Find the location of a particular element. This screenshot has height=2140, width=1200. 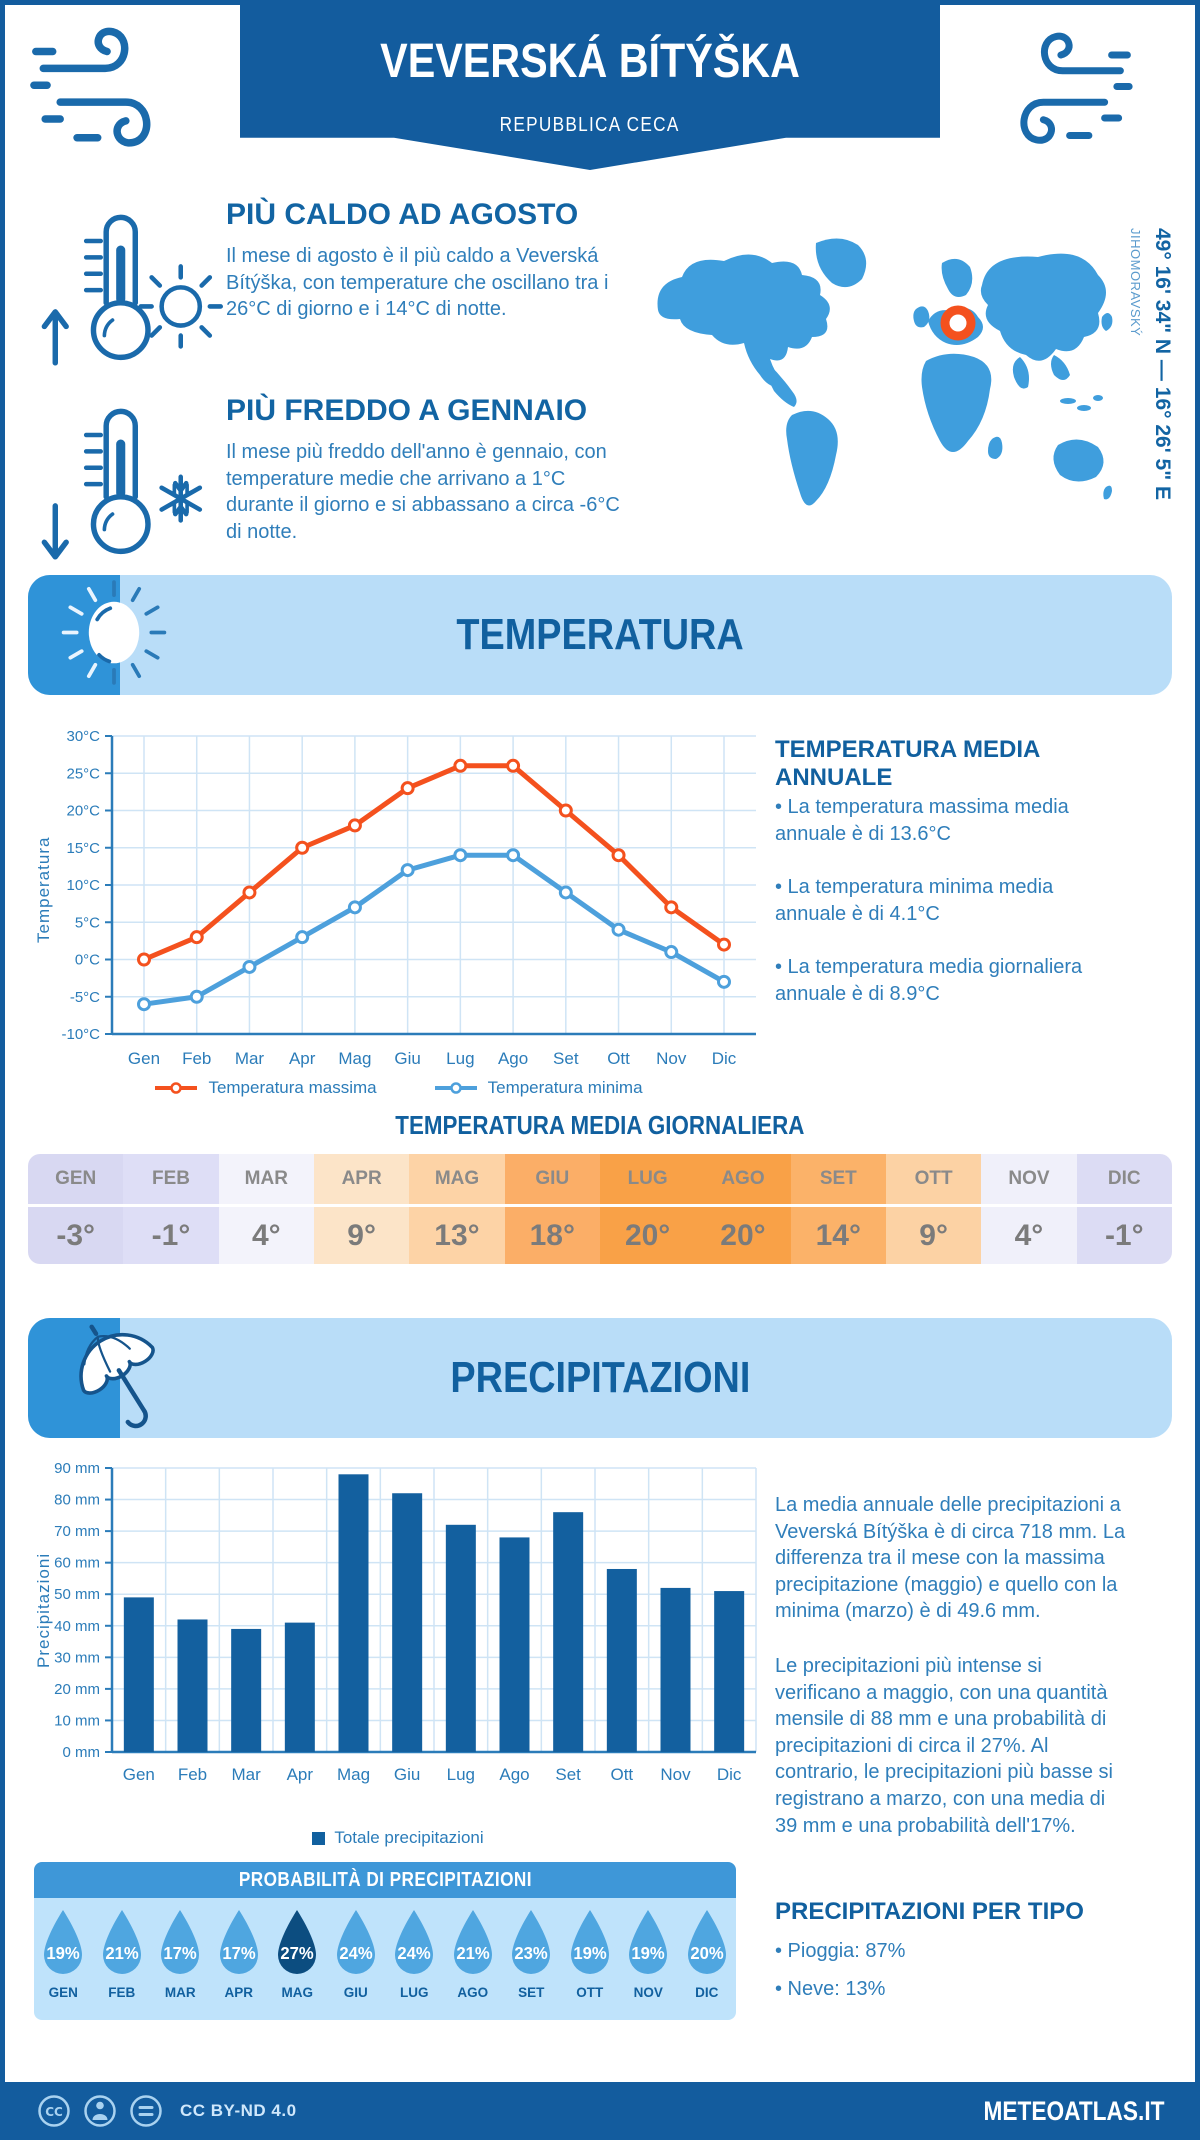

region-label: JIHOMORAVSKÝ is located at coordinates (1135, 282).